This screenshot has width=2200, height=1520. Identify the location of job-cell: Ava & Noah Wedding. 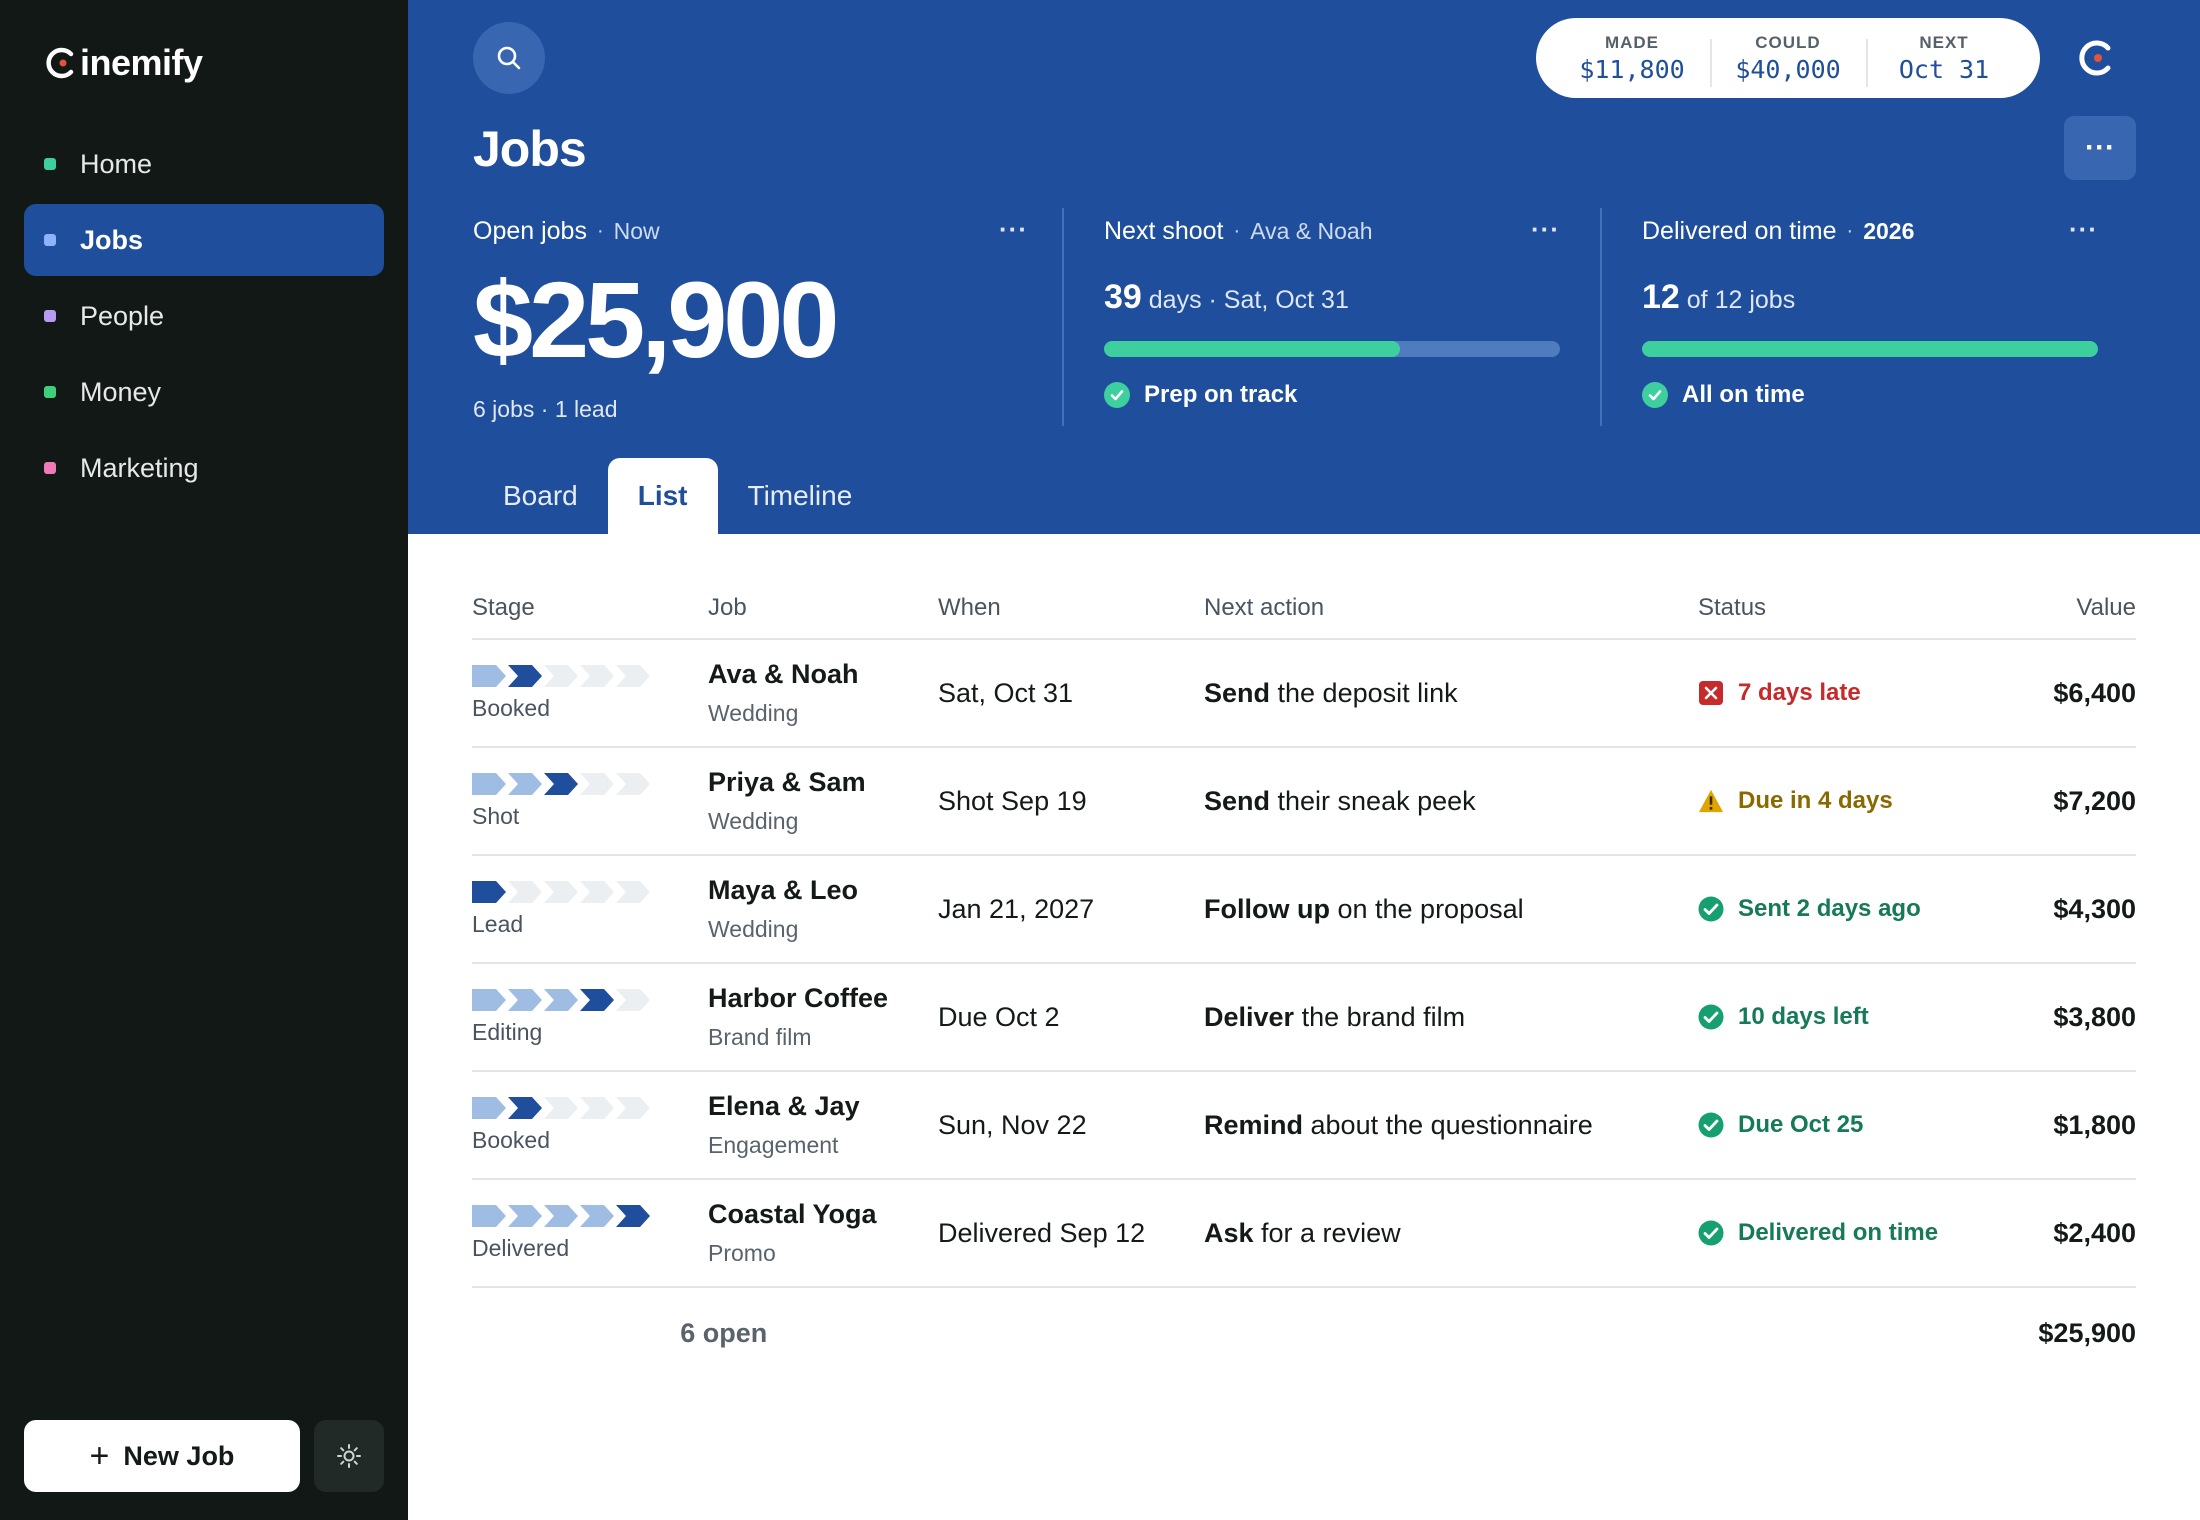
(823, 693).